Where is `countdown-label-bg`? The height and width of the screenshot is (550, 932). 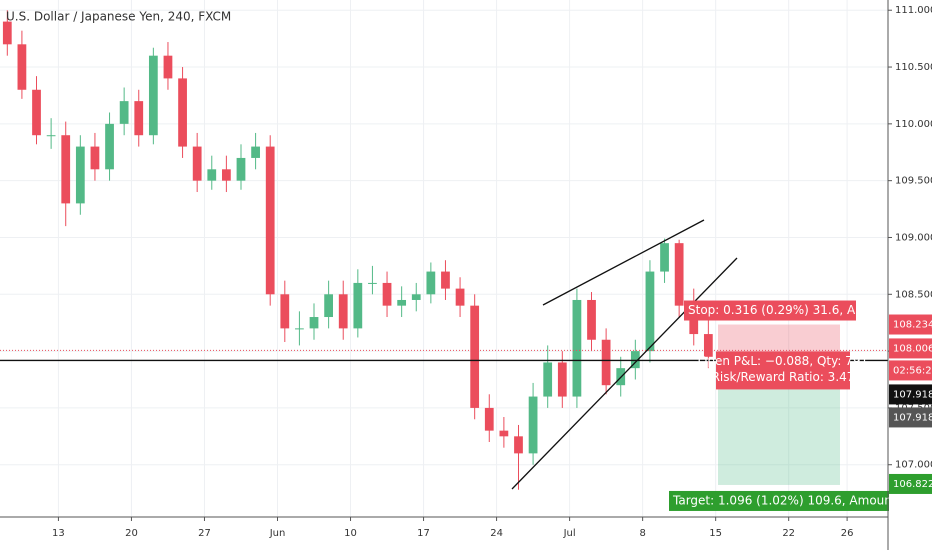
countdown-label-bg is located at coordinates (910, 370).